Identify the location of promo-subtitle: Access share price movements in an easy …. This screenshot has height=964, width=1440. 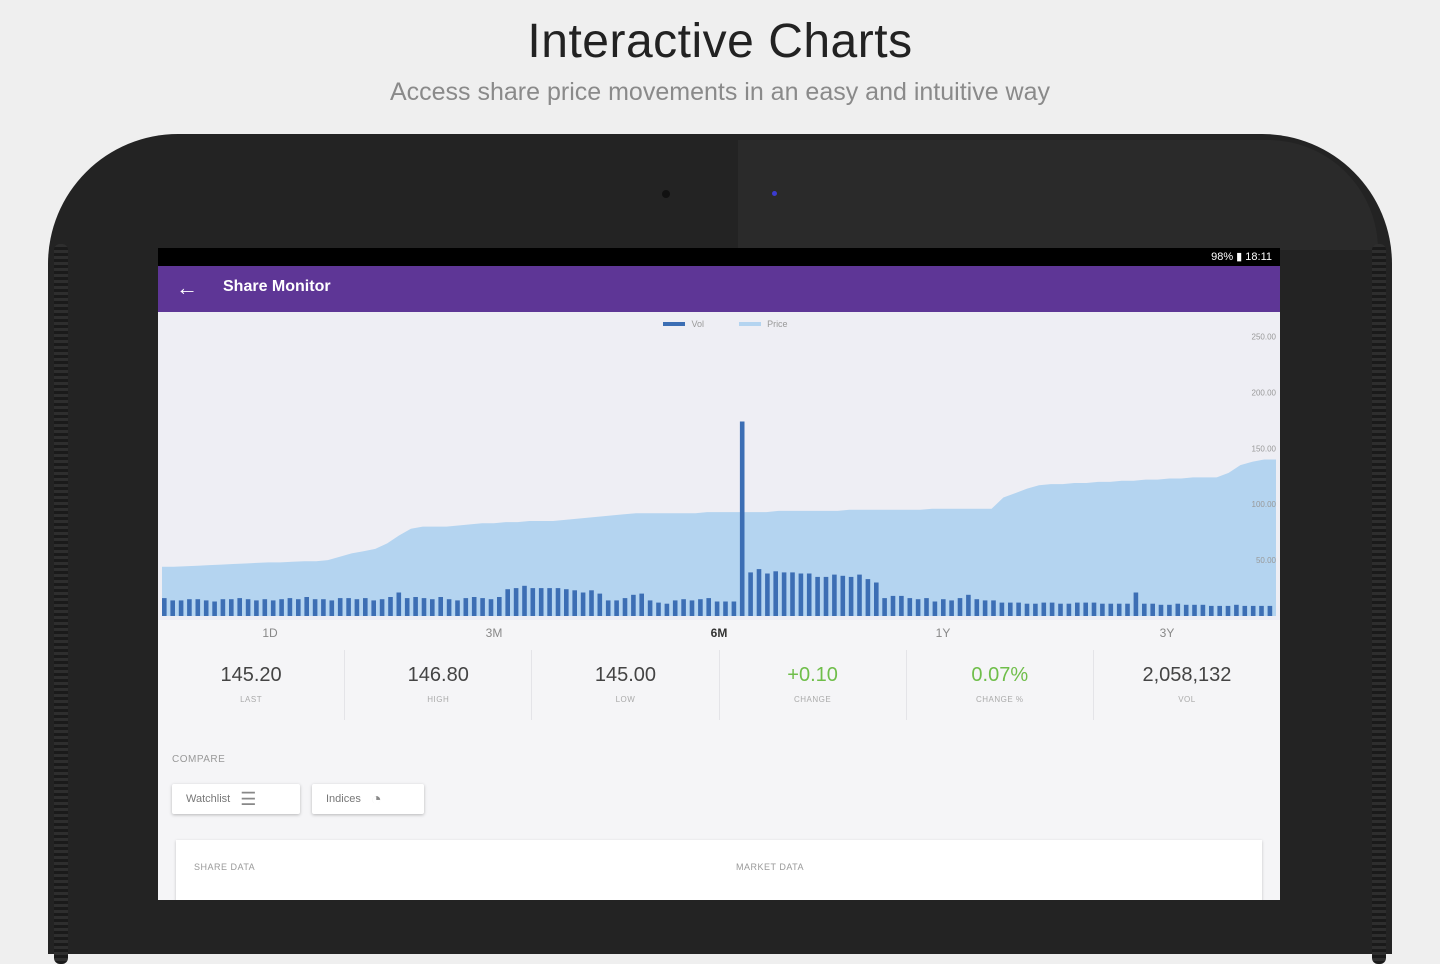
(720, 92).